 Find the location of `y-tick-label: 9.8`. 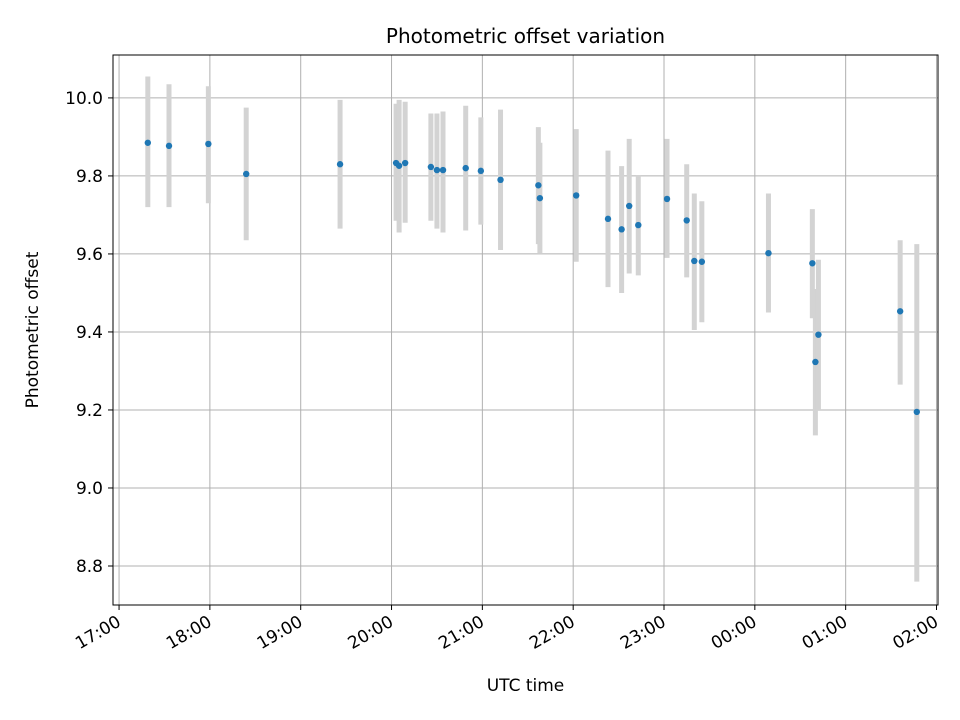

y-tick-label: 9.8 is located at coordinates (89, 177).